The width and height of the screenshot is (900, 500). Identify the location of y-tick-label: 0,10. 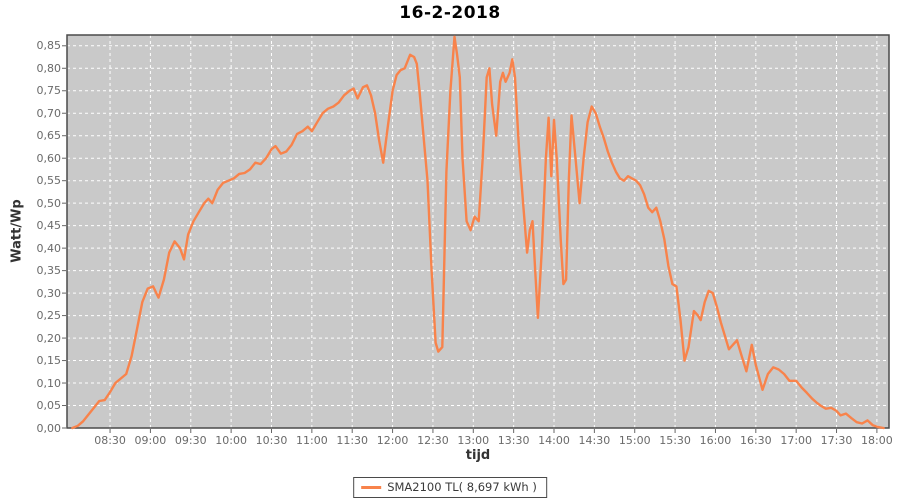
(49, 383).